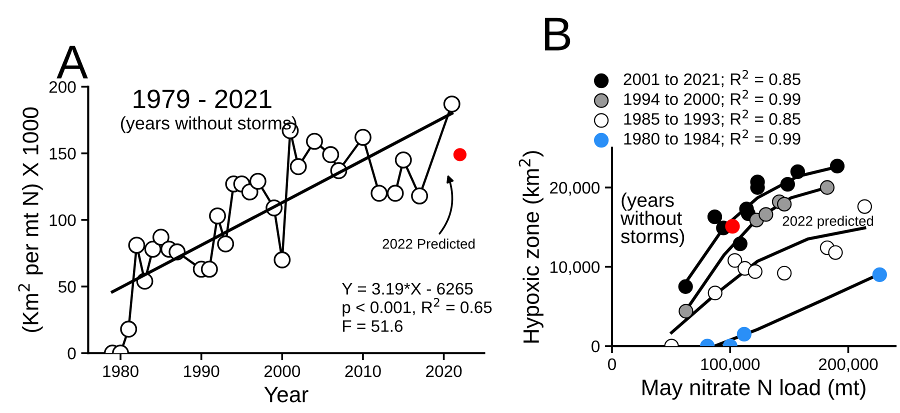 The height and width of the screenshot is (413, 900). What do you see at coordinates (363, 371) in the screenshot?
I see `x-tick-label: 2010` at bounding box center [363, 371].